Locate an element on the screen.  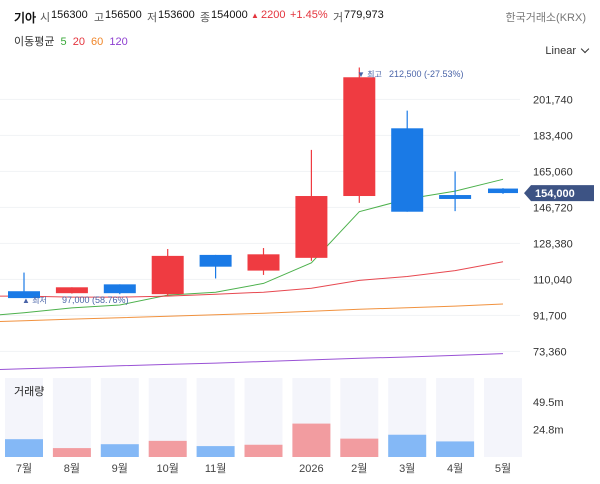
current-price-tag is located at coordinates (559, 193).